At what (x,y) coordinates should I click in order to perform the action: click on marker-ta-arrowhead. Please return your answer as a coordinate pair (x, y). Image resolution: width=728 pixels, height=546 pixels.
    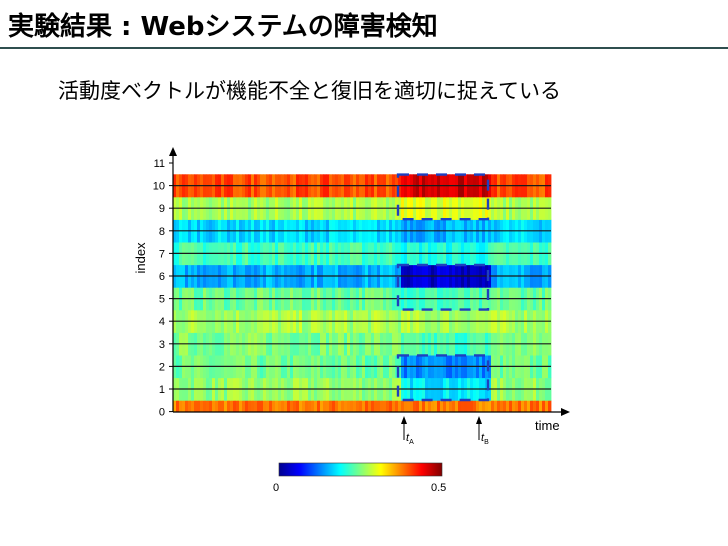
    Looking at the image, I should click on (404, 420).